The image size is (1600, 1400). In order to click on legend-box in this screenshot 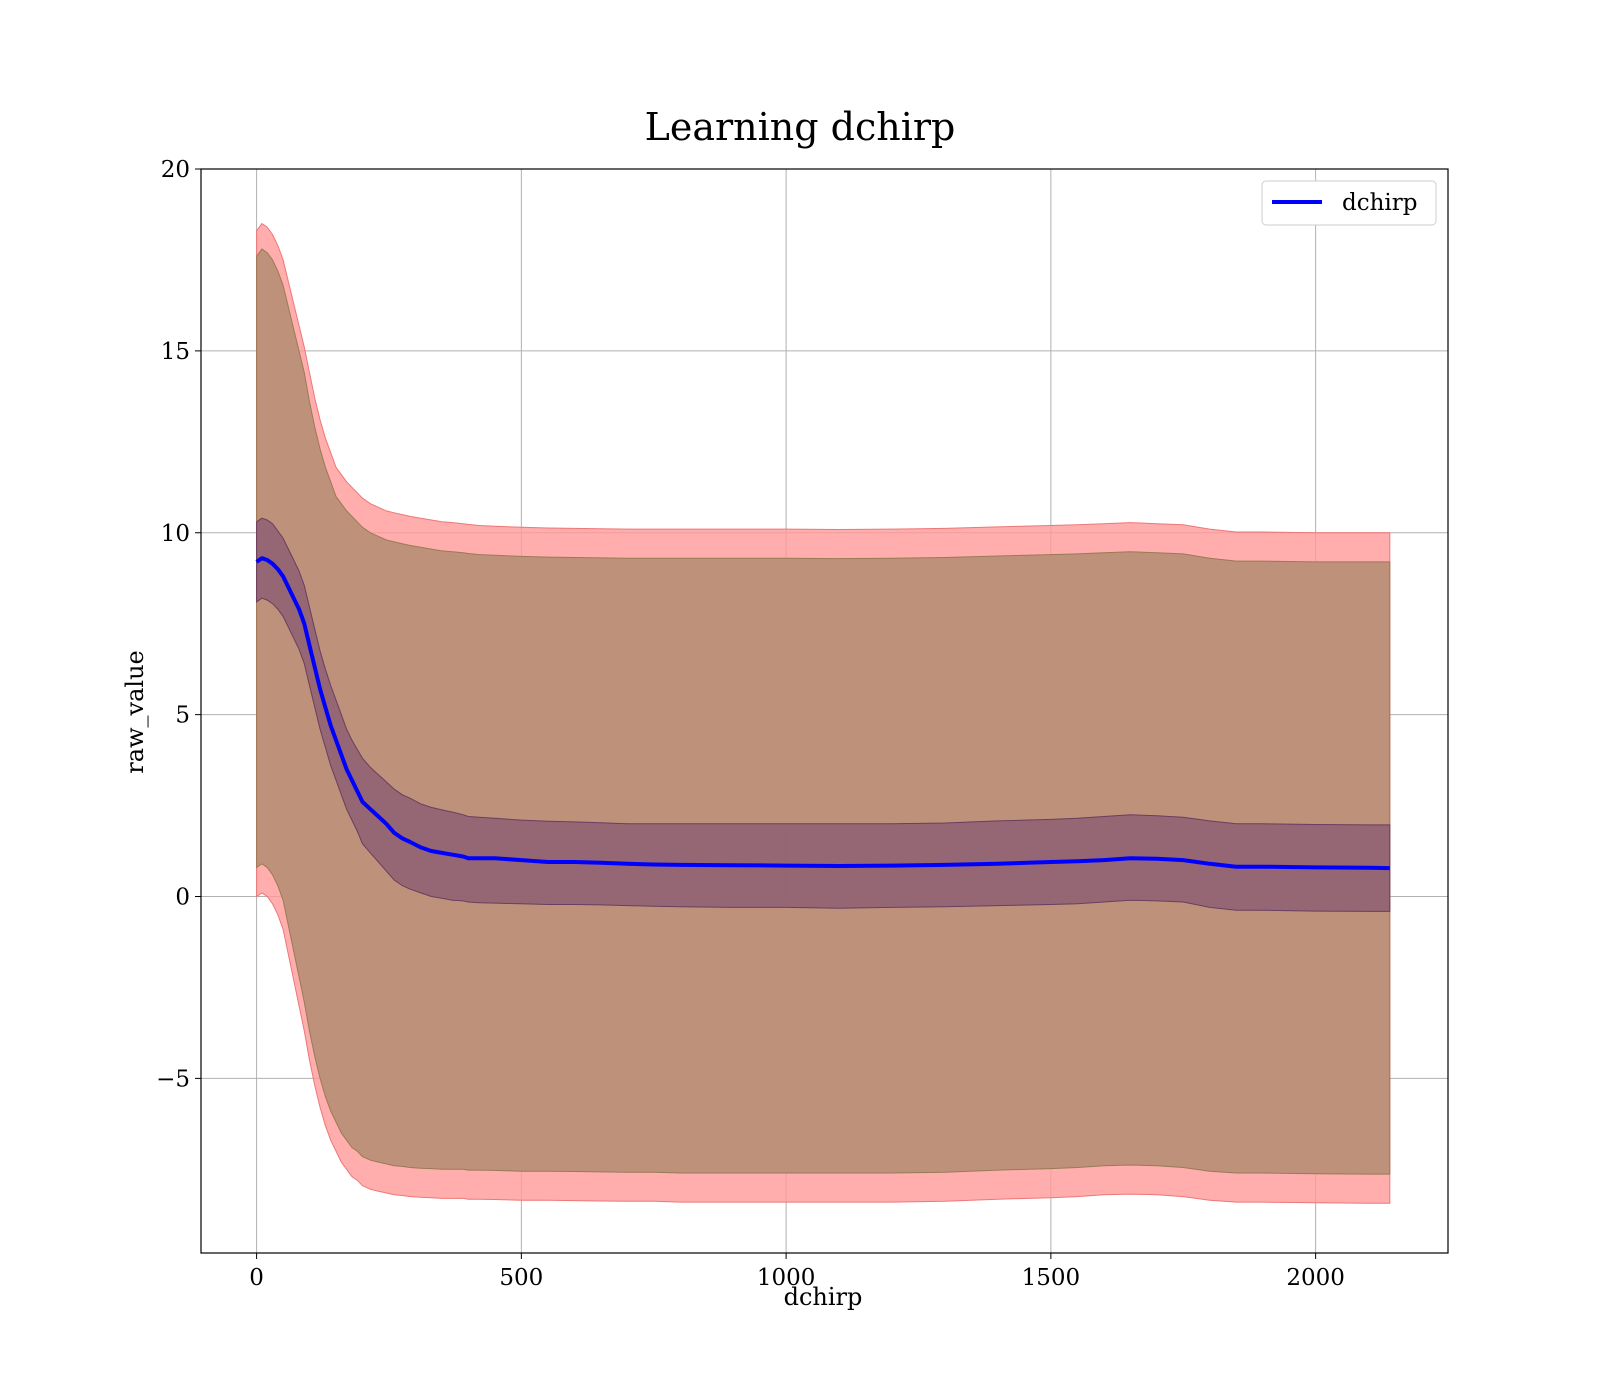, I will do `click(1349, 203)`.